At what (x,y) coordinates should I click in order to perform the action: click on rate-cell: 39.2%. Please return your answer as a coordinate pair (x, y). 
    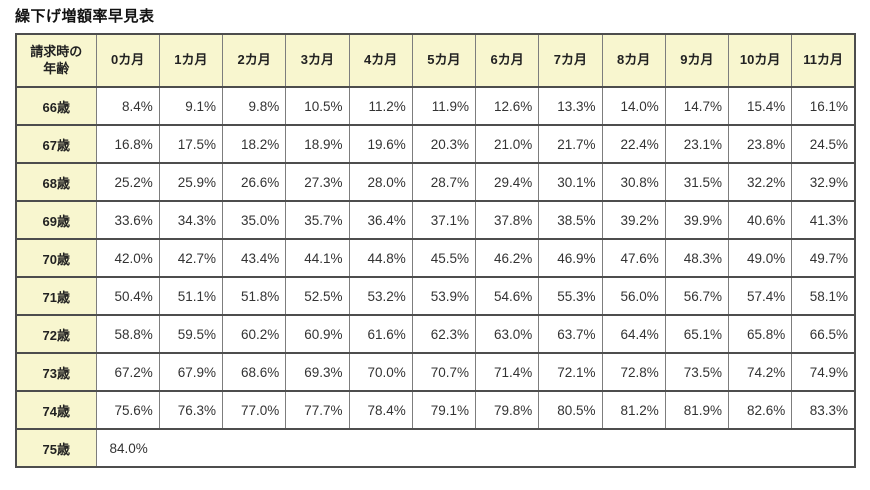
    Looking at the image, I should click on (633, 220).